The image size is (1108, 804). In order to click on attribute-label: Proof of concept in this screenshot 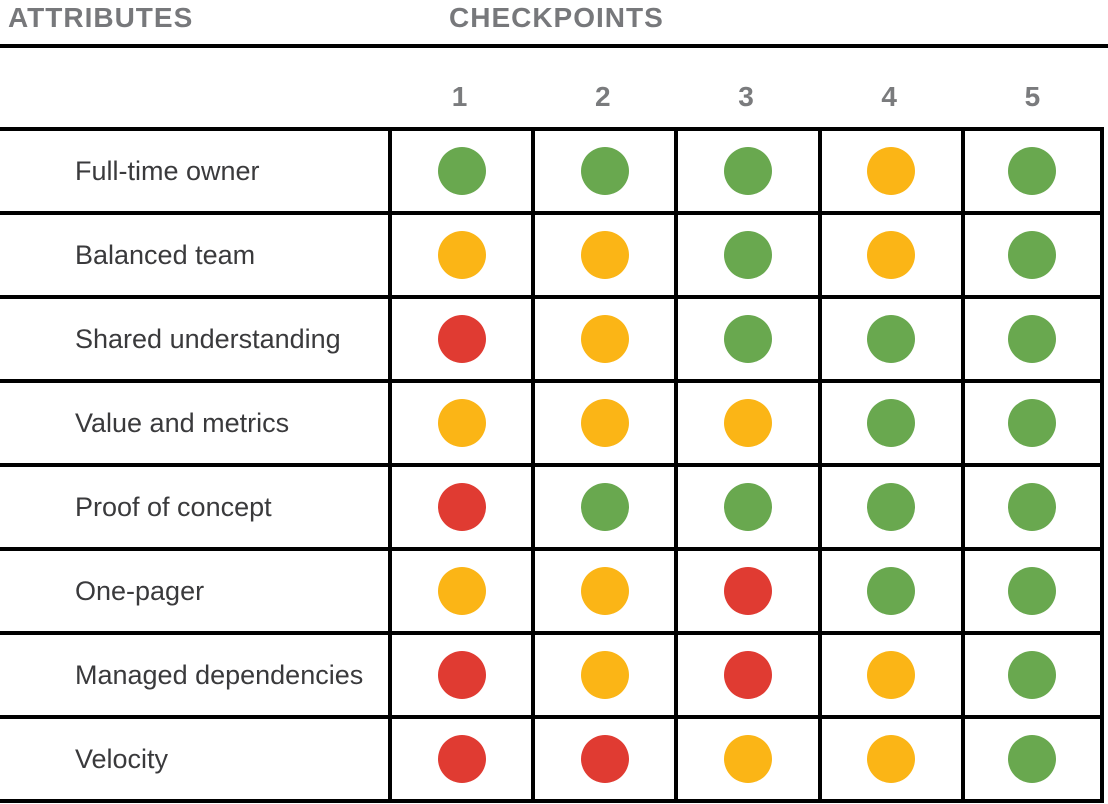, I will do `click(173, 506)`.